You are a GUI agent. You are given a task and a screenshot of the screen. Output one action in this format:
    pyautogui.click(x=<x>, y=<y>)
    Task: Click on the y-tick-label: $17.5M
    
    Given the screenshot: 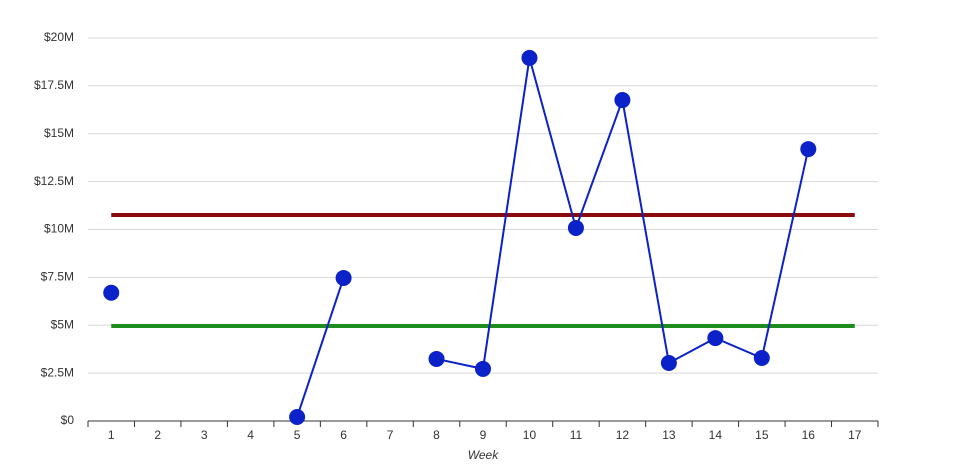 What is the action you would take?
    pyautogui.click(x=54, y=85)
    